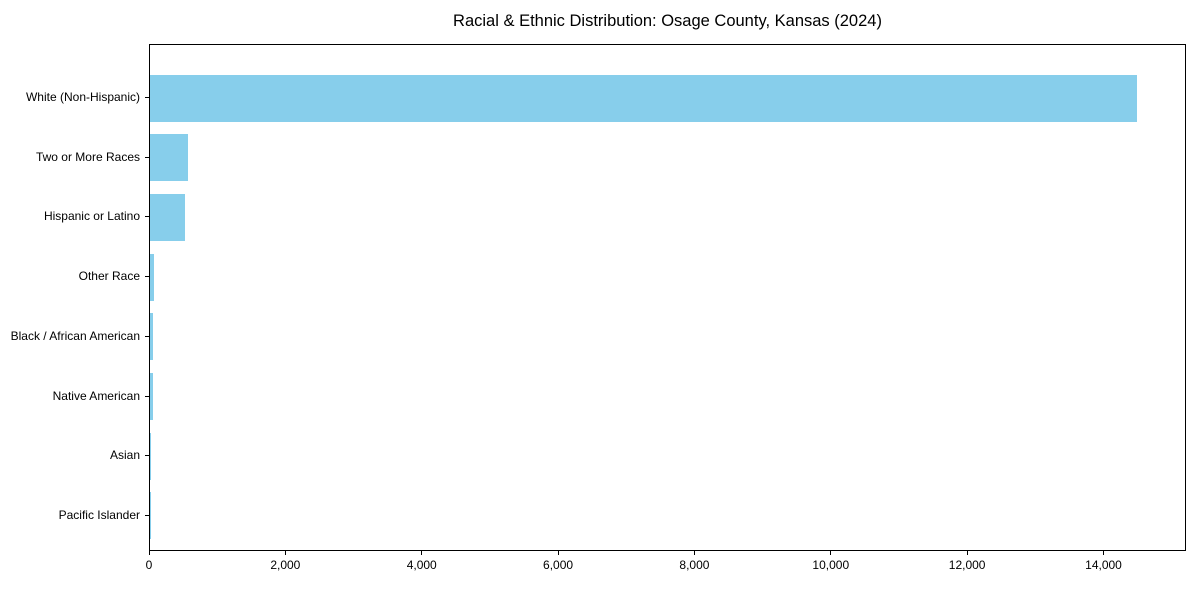  What do you see at coordinates (147, 217) in the screenshot?
I see `y-tick-mark-hispanic-or-latino` at bounding box center [147, 217].